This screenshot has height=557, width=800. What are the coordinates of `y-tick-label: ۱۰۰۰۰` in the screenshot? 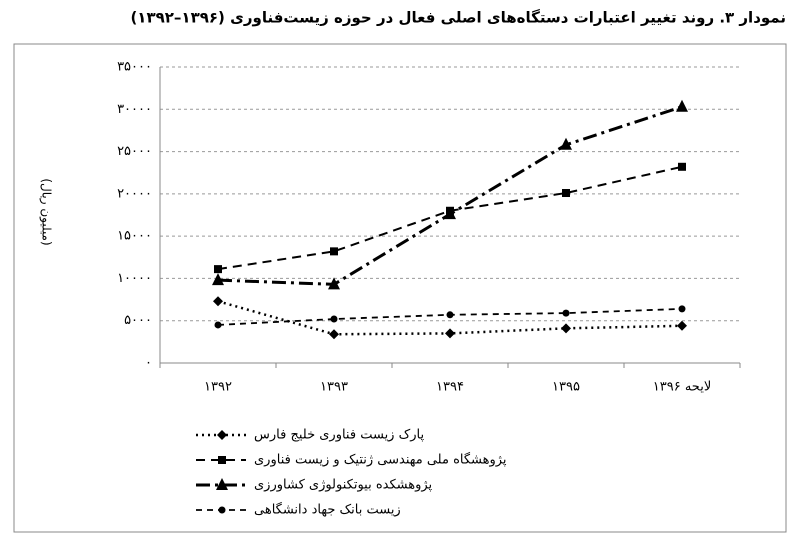 It's located at (134, 278).